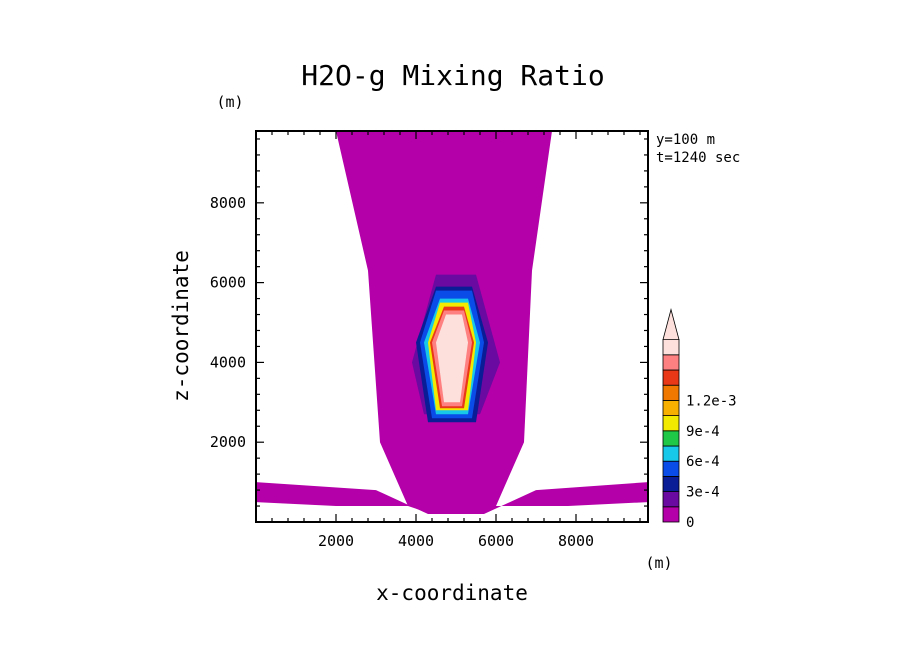  I want to click on y-tick-label: 6000, so click(228, 283).